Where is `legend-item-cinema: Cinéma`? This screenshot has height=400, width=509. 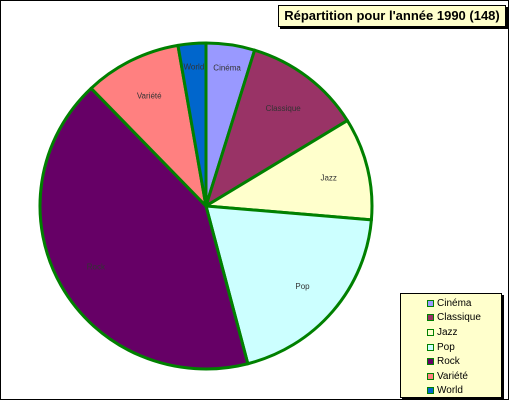 legend-item-cinema: Cinéma is located at coordinates (464, 303).